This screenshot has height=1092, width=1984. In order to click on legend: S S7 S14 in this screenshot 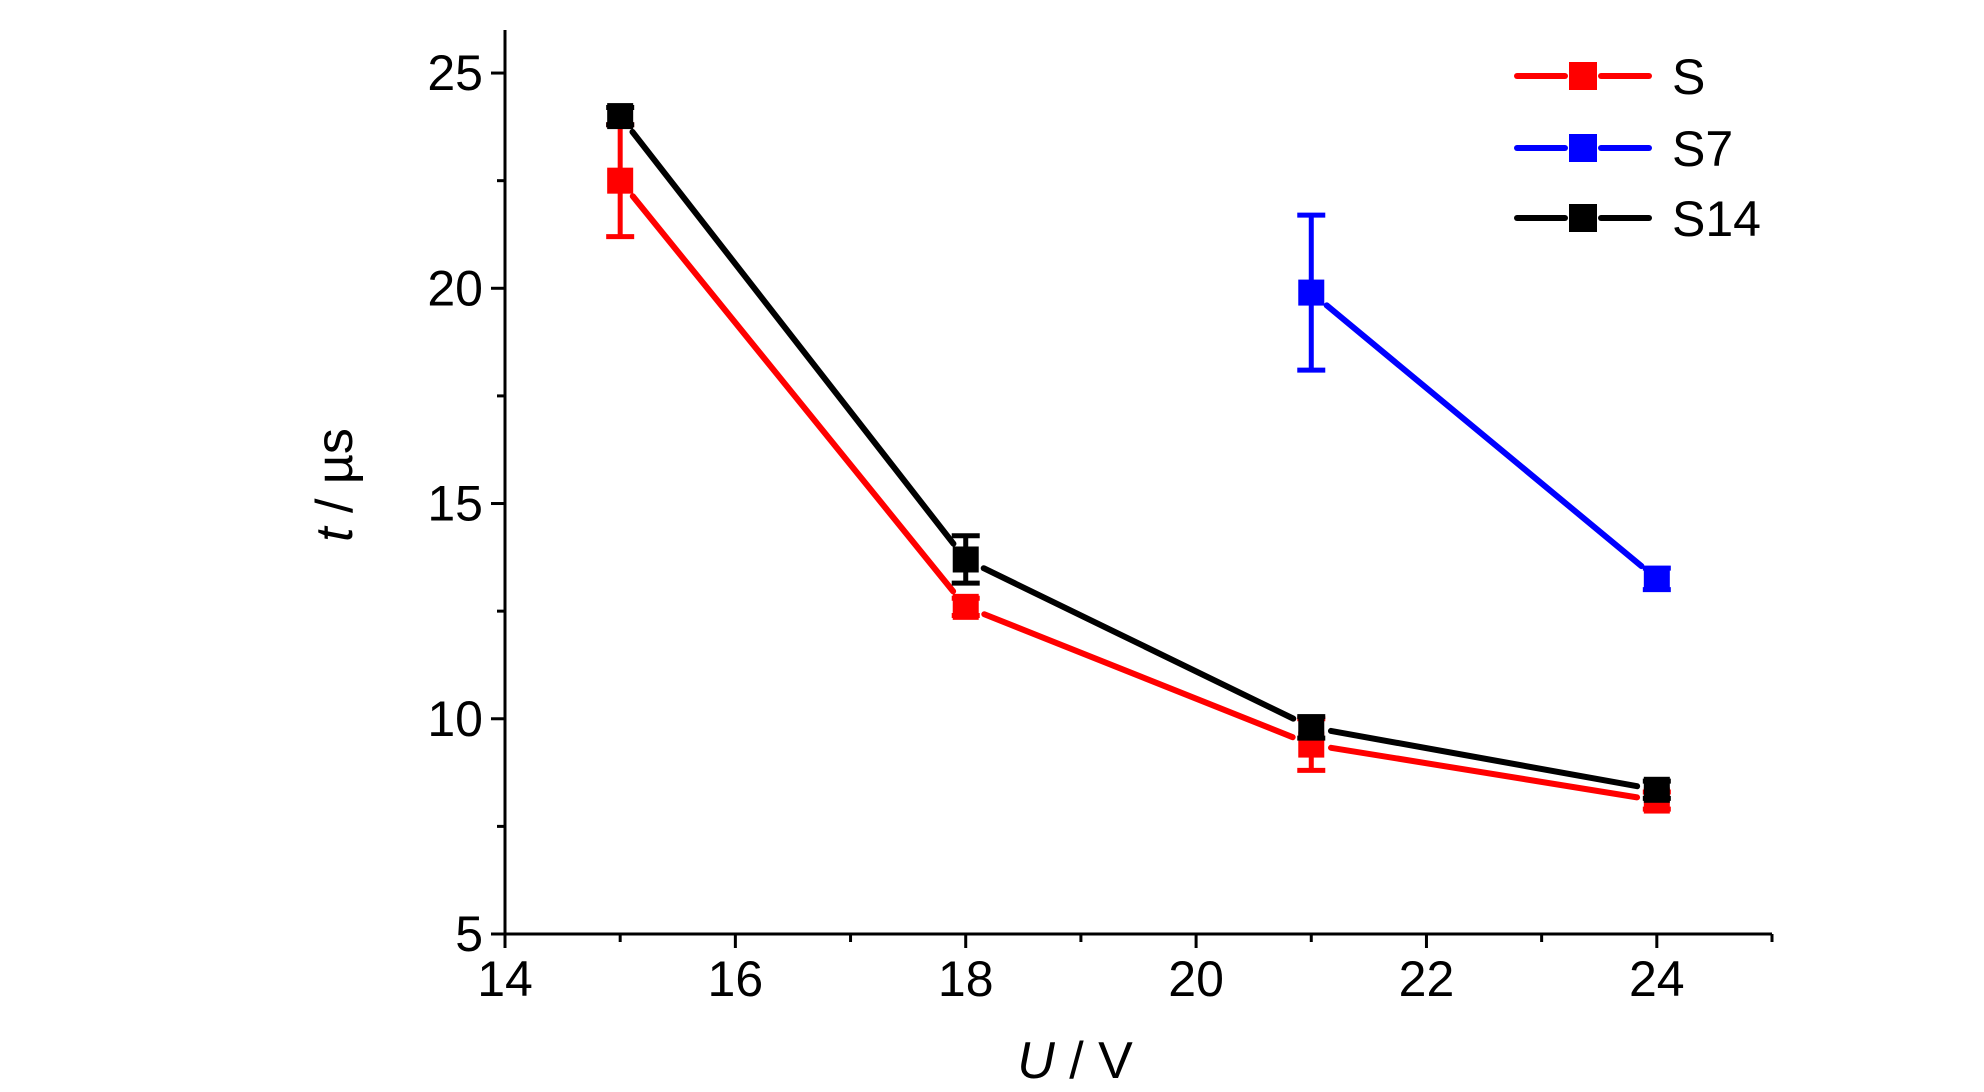, I will do `click(1637, 148)`.